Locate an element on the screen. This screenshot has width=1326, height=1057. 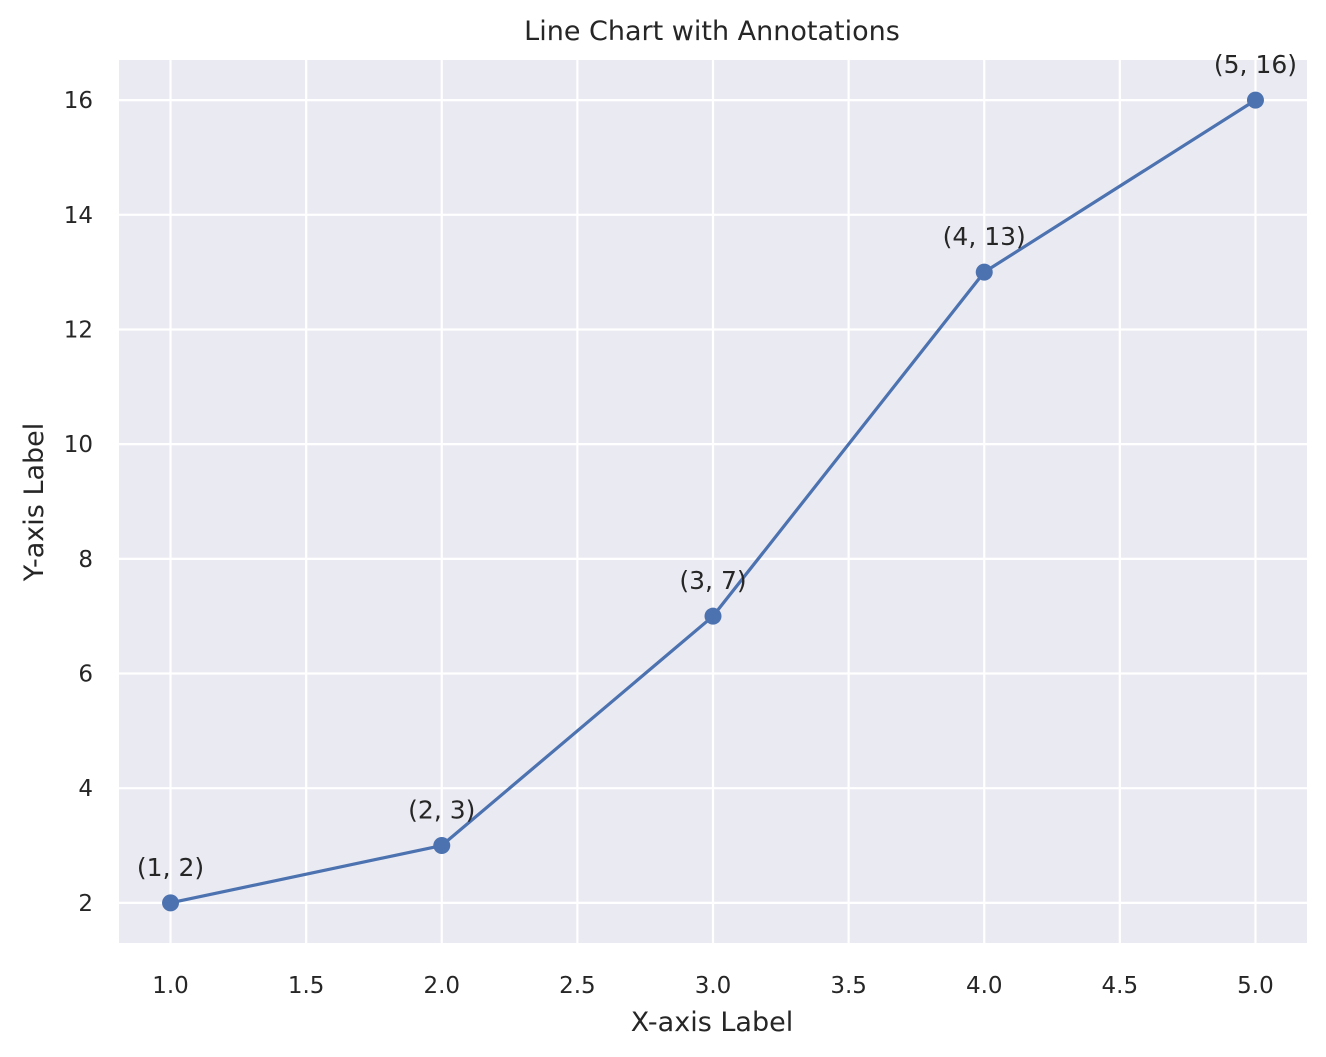
y-tick-label: 2 is located at coordinates (85, 904).